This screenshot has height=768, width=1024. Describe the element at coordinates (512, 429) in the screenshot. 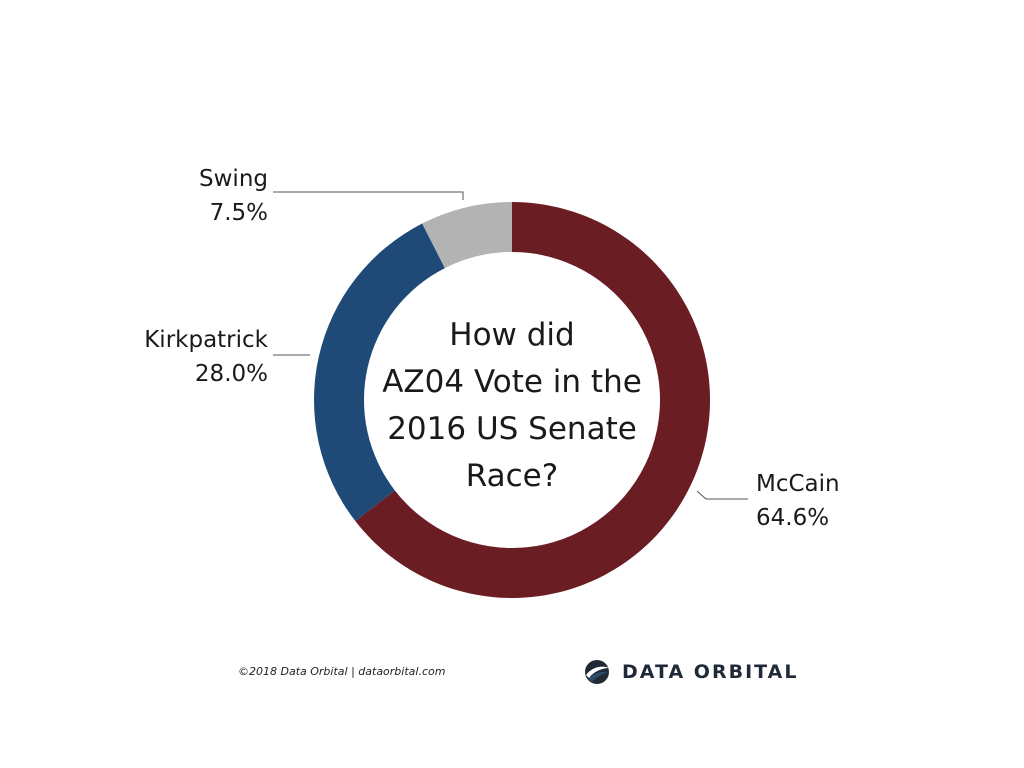

I see `center-title-line-3: 2016 US Senate` at that location.